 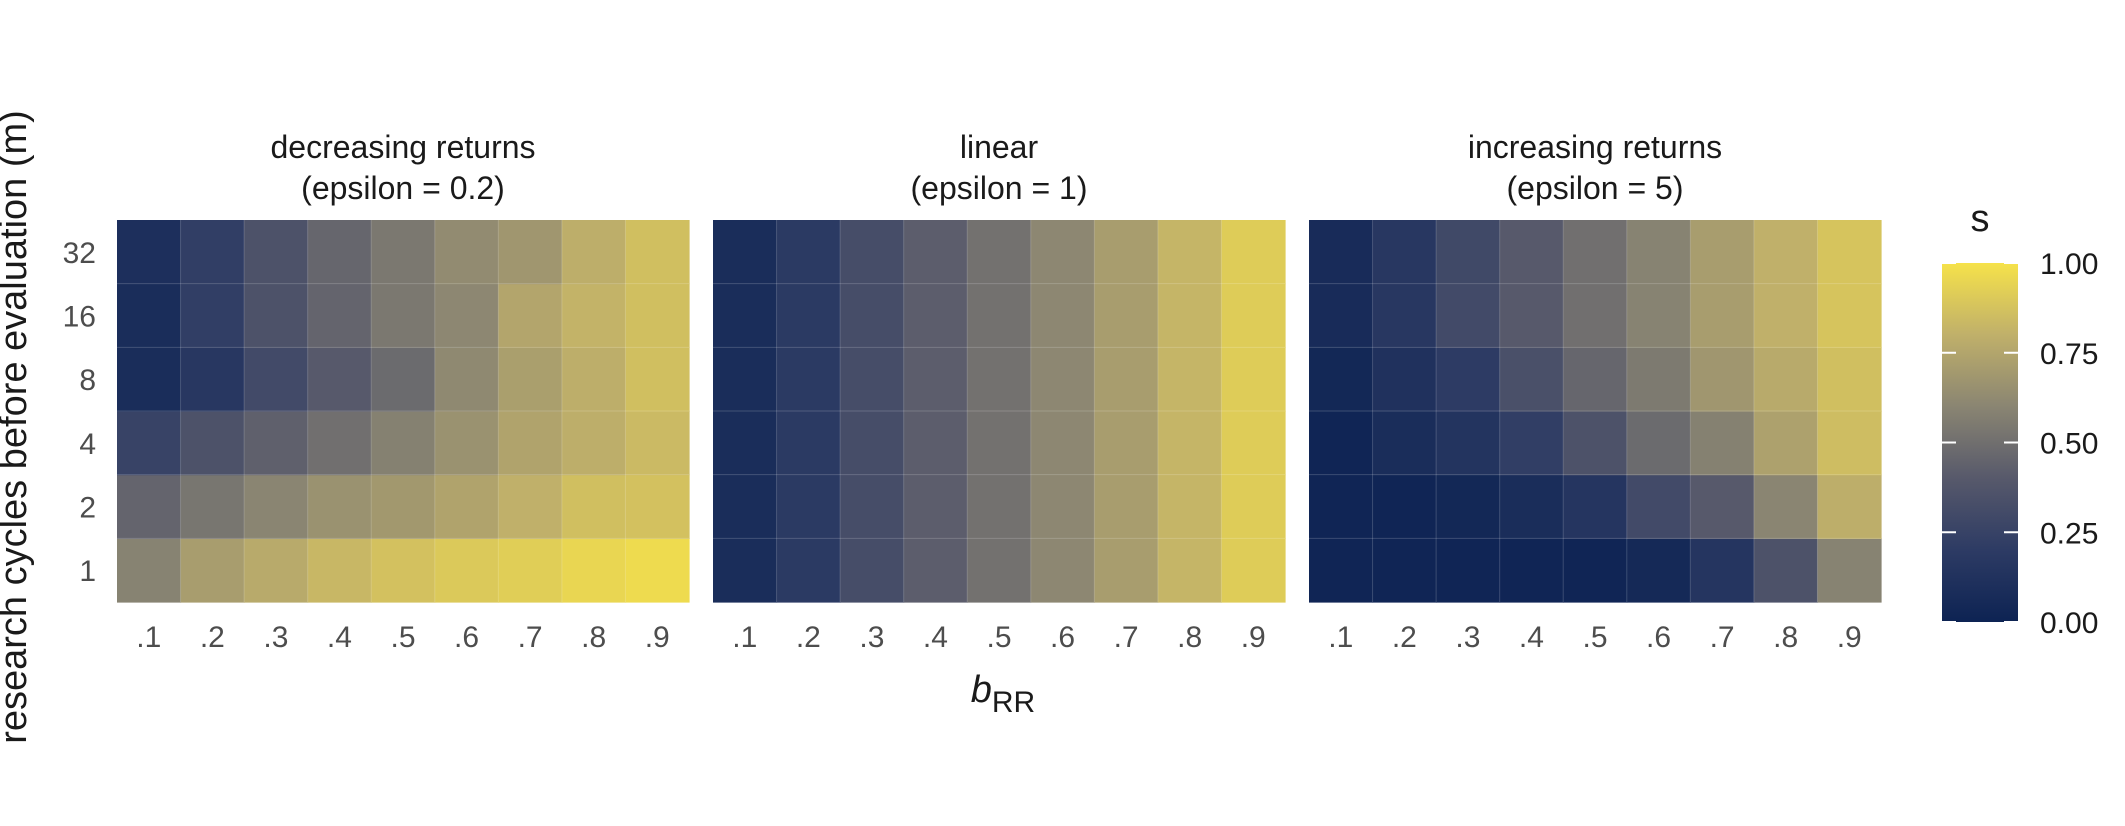 What do you see at coordinates (1003, 694) in the screenshot?
I see `x-axis-title: bRR` at bounding box center [1003, 694].